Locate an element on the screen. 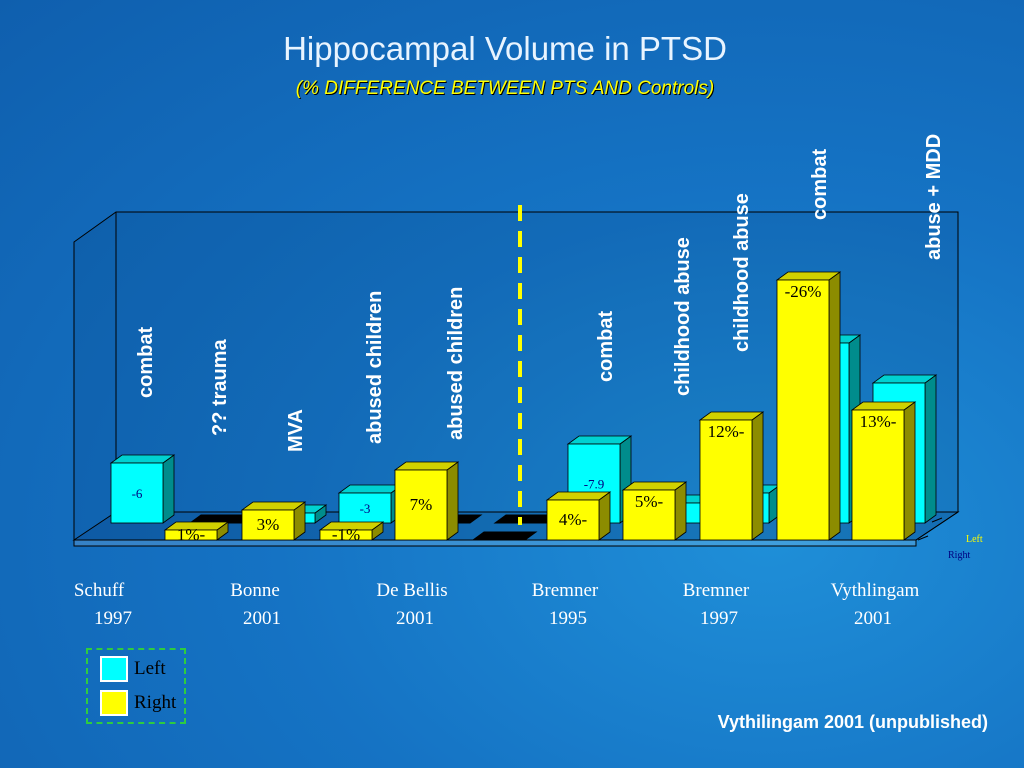 The image size is (1024, 768). bar-right-3-side is located at coordinates (452, 501).